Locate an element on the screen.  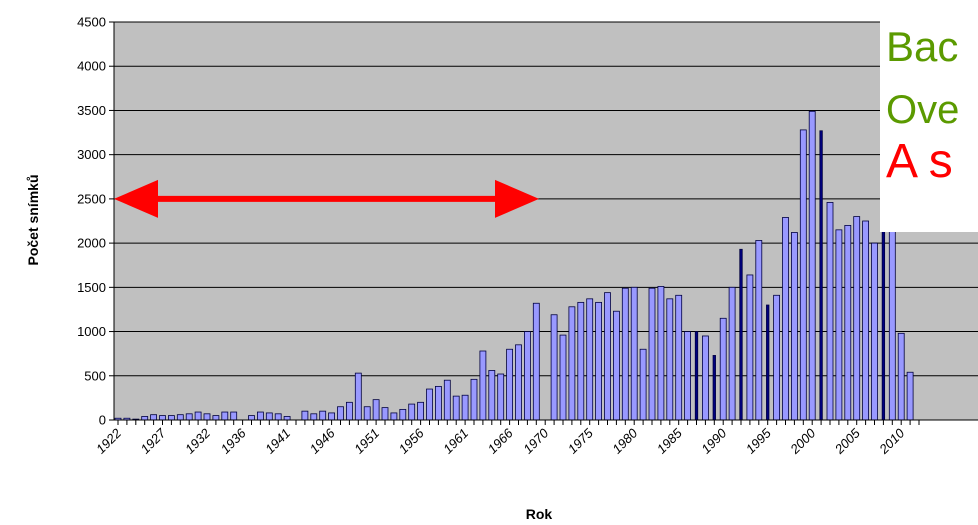
bar-1994 is located at coordinates (759, 330).